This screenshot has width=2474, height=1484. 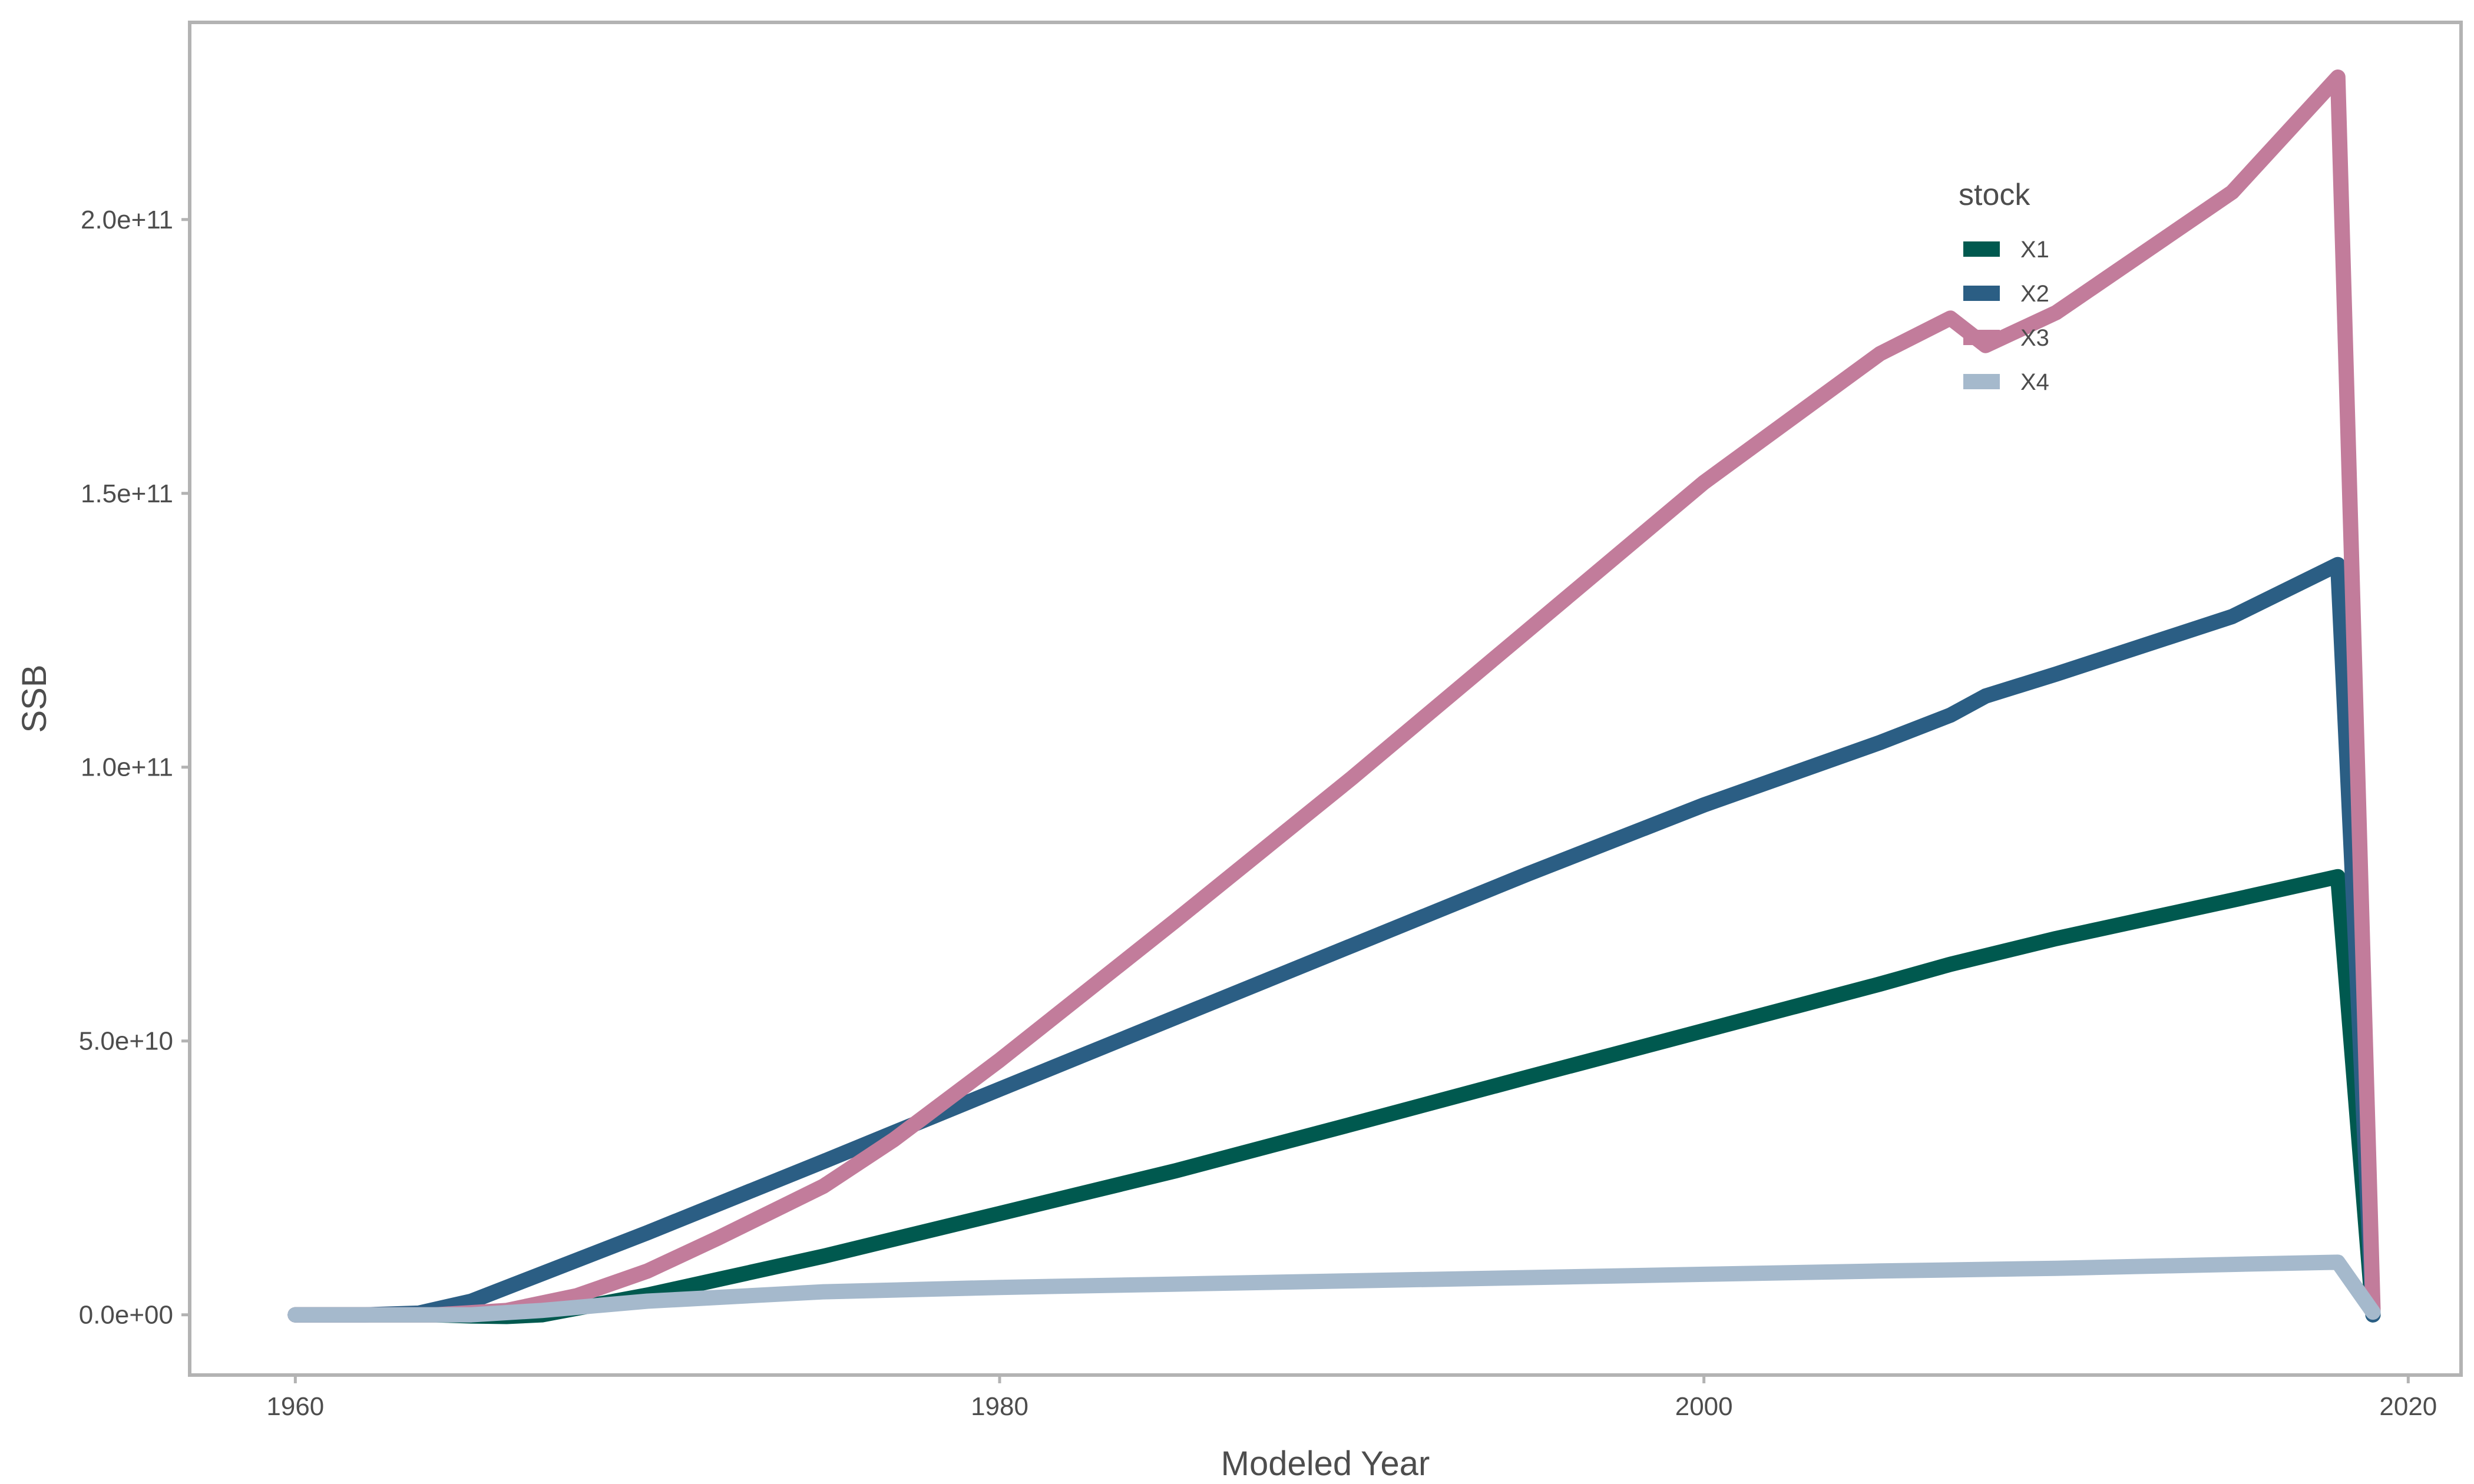 What do you see at coordinates (2034, 338) in the screenshot?
I see `legend-label-x3: X3` at bounding box center [2034, 338].